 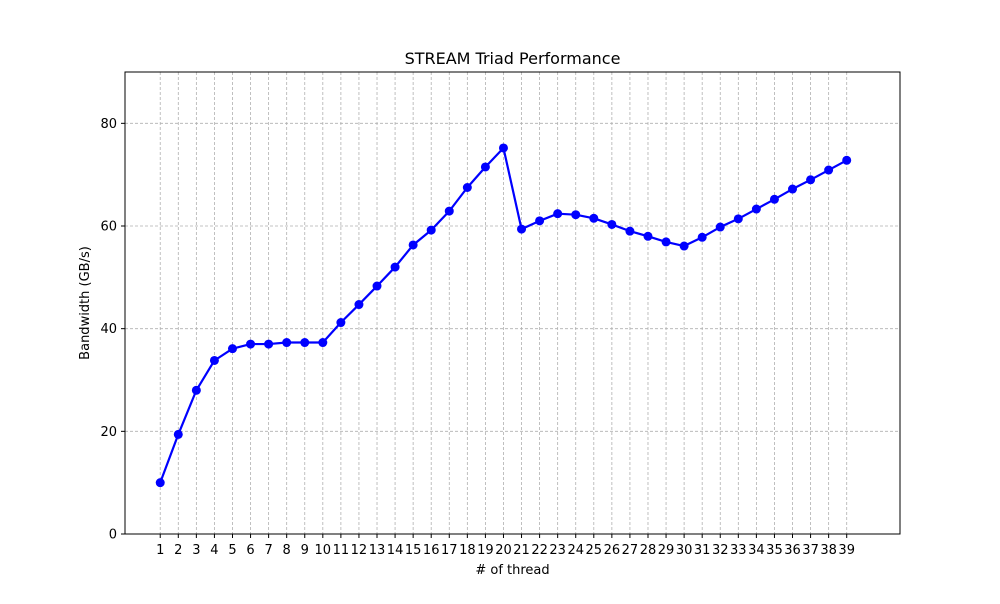 I want to click on x-tick-label: 6, so click(x=250, y=550).